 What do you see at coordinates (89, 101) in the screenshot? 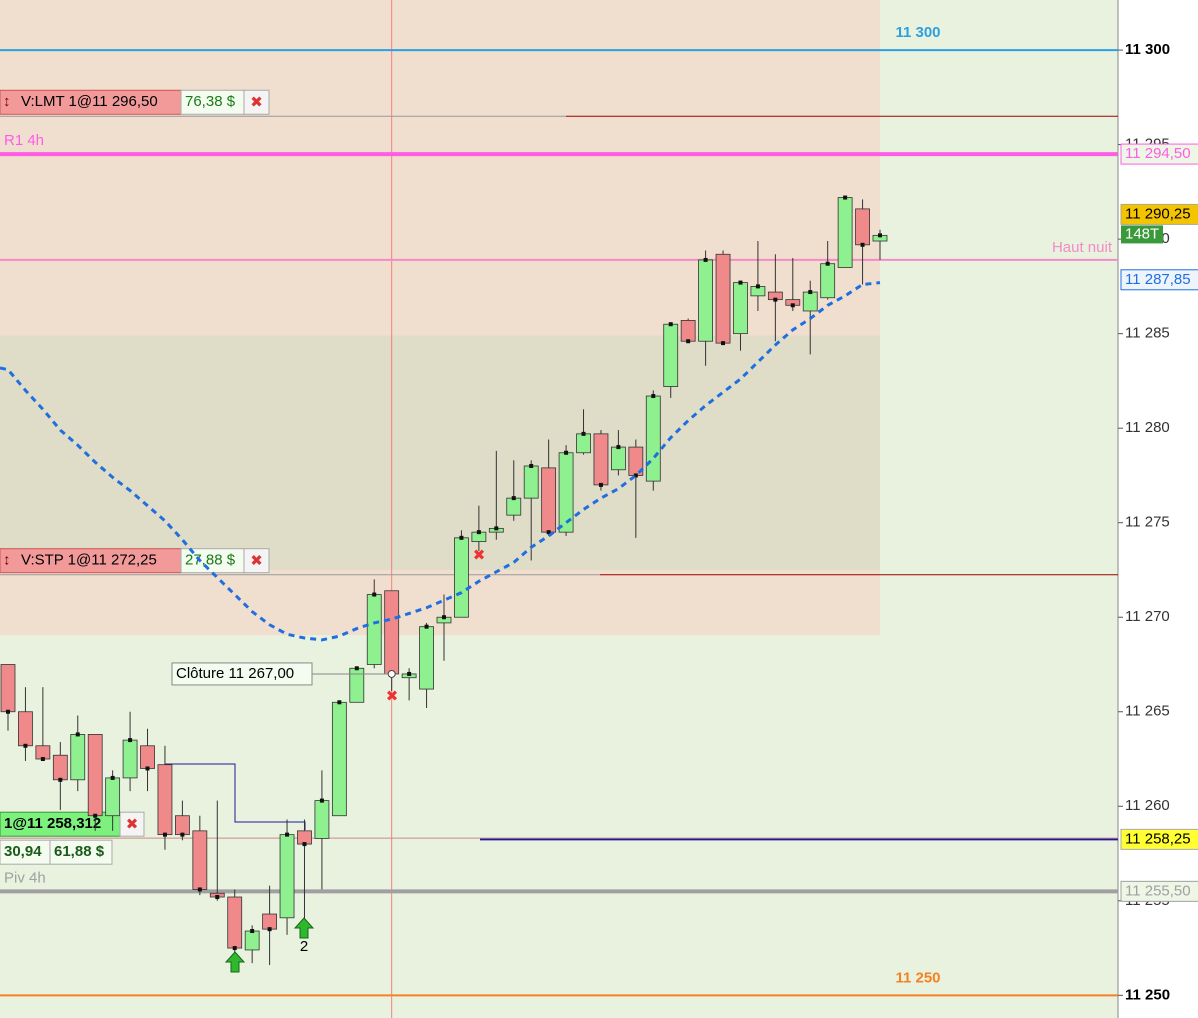
I see `order-label: V:LMT 1@11 296,50` at bounding box center [89, 101].